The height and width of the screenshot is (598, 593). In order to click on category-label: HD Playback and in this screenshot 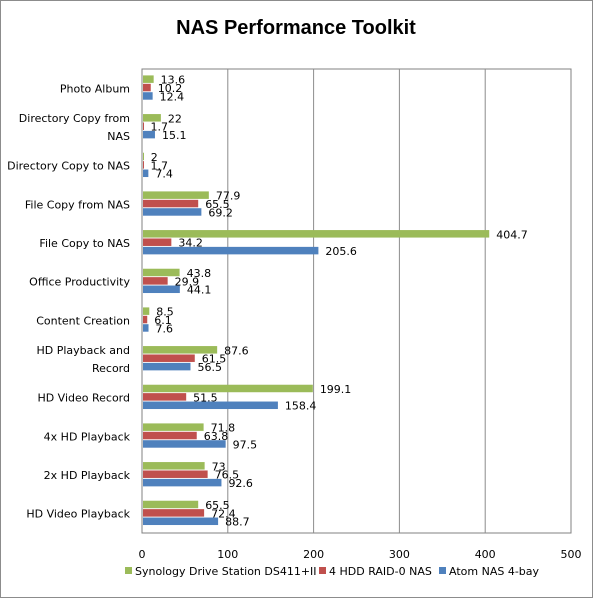, I will do `click(83, 350)`.